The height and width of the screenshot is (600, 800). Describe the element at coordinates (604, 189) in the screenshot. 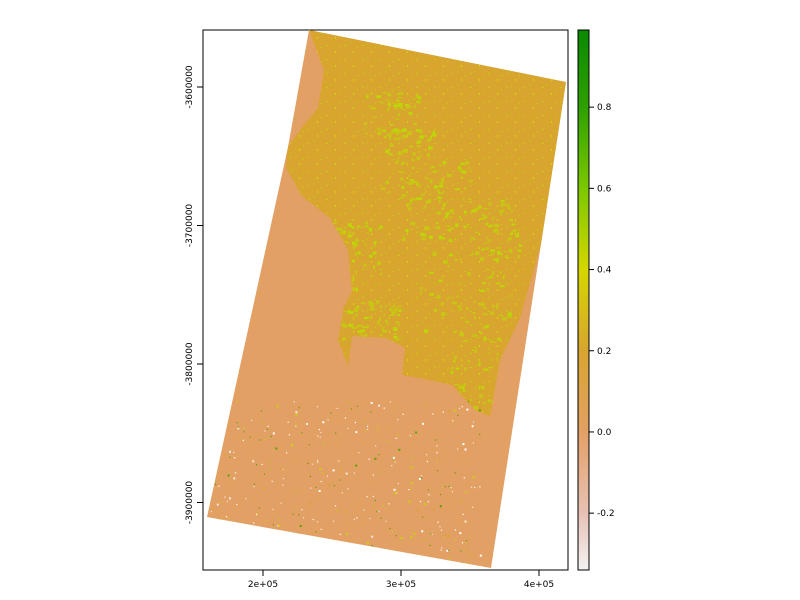

I see `legend-tick-label: 0.6` at that location.